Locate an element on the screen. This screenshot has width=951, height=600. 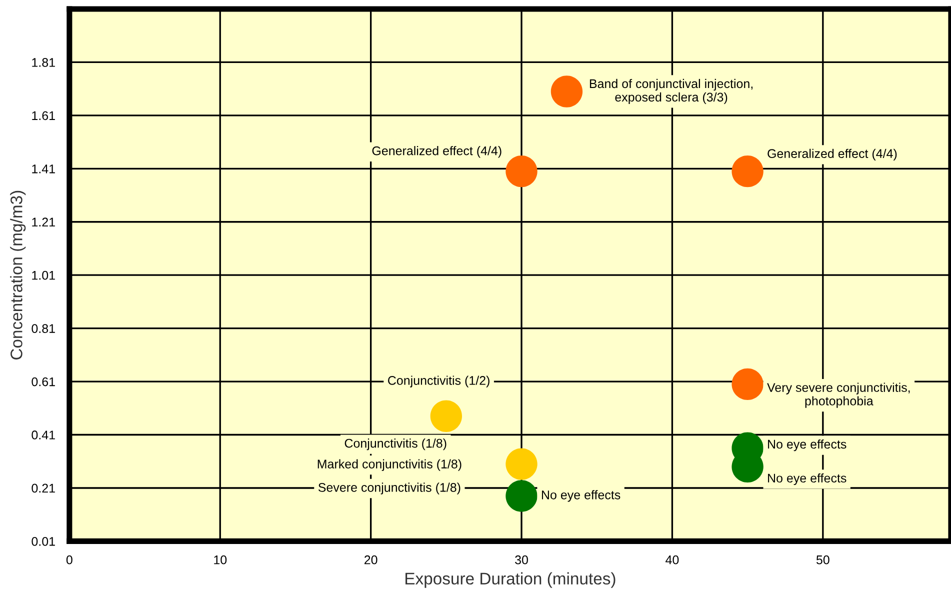
x-tick-label: 0 is located at coordinates (69, 559).